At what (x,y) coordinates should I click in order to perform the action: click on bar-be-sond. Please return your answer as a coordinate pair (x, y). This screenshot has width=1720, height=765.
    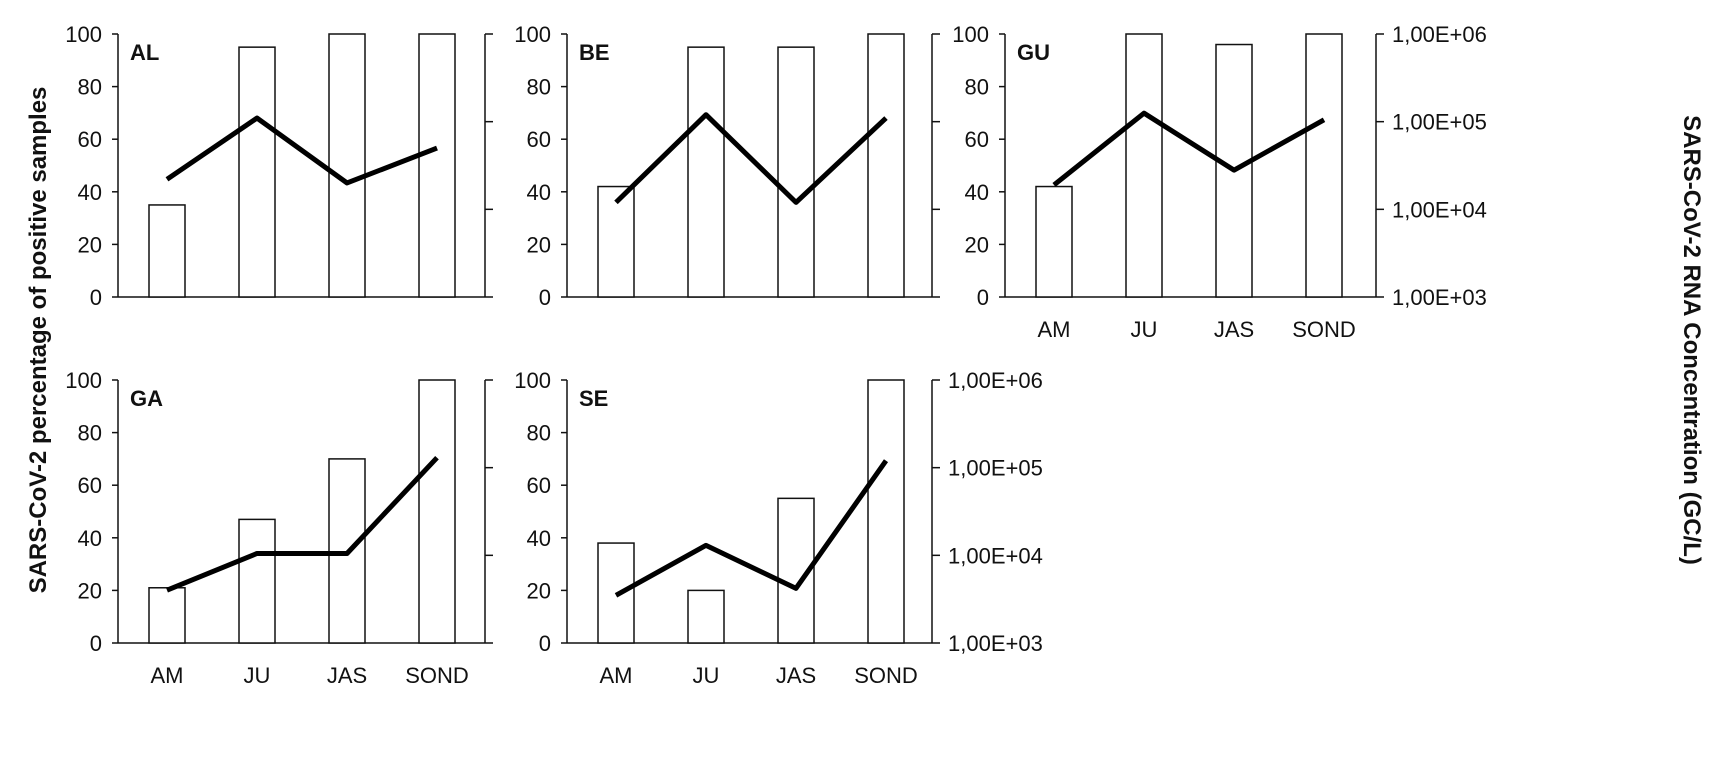
    Looking at the image, I should click on (886, 165).